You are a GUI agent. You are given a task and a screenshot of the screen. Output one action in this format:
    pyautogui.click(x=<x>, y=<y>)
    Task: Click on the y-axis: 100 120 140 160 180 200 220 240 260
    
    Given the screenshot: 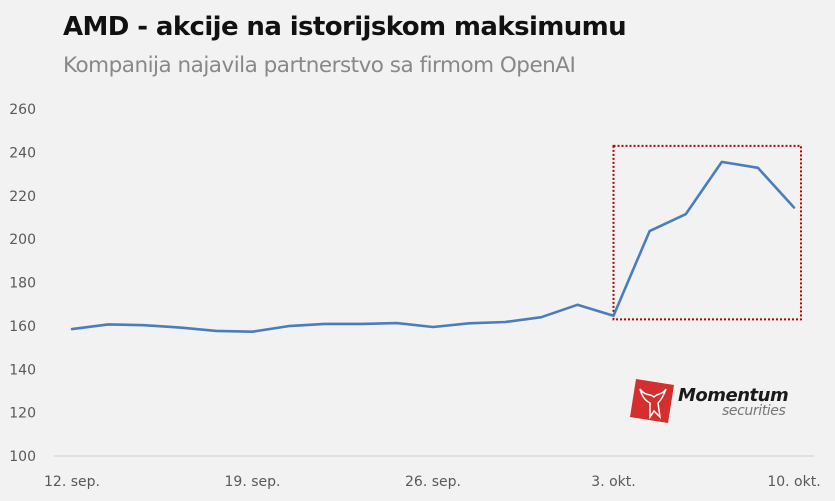 What is the action you would take?
    pyautogui.click(x=22, y=283)
    